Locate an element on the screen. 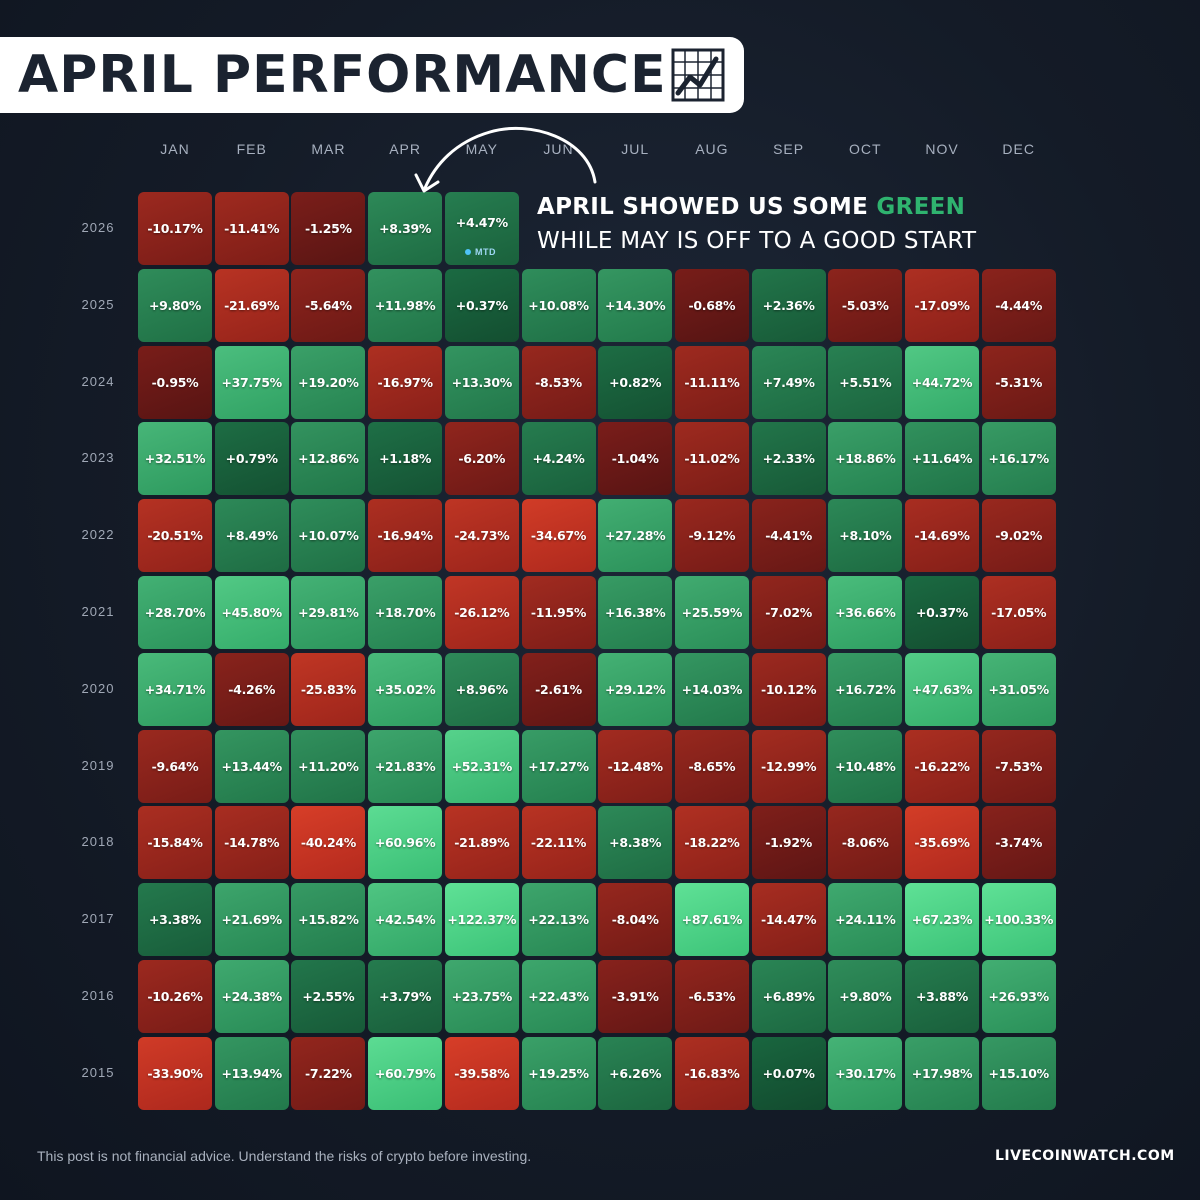 The width and height of the screenshot is (1200, 1200). cell-value-label: -4.26% is located at coordinates (252, 689).